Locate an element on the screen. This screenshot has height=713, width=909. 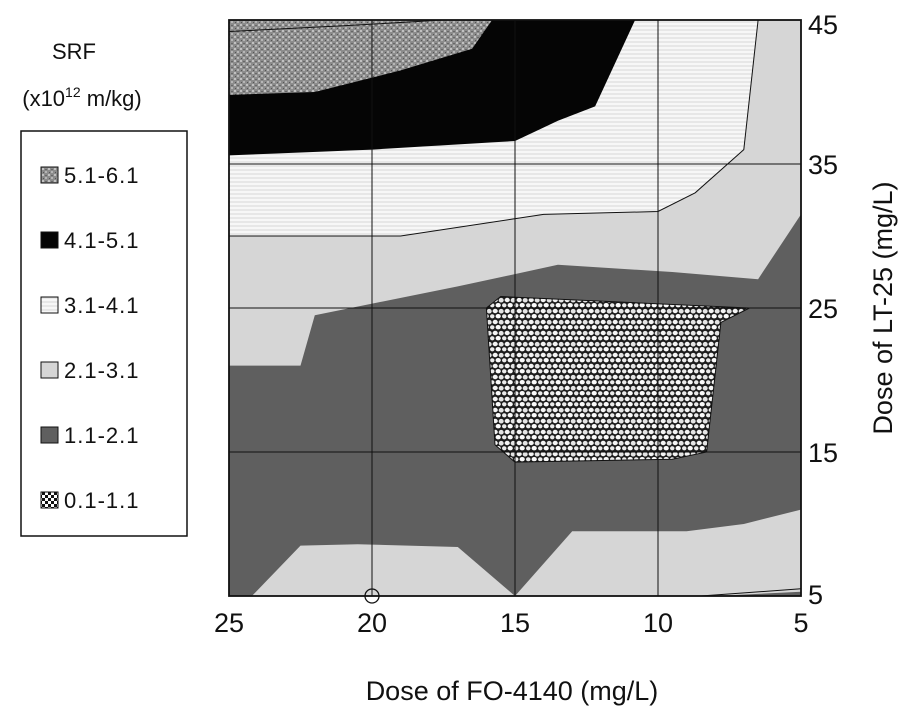
legend-label-5.1-6.1: 5.1-6.1 is located at coordinates (102, 175).